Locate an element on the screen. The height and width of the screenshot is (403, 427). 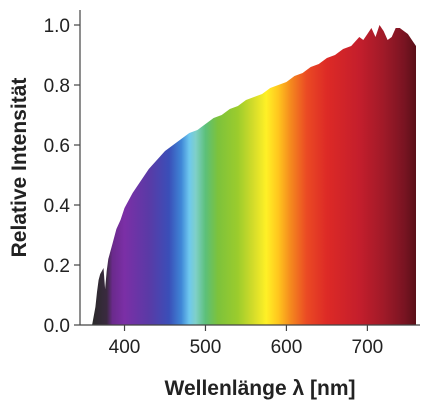
x-axis-title: Wellenlänge λ [nm] is located at coordinates (260, 388).